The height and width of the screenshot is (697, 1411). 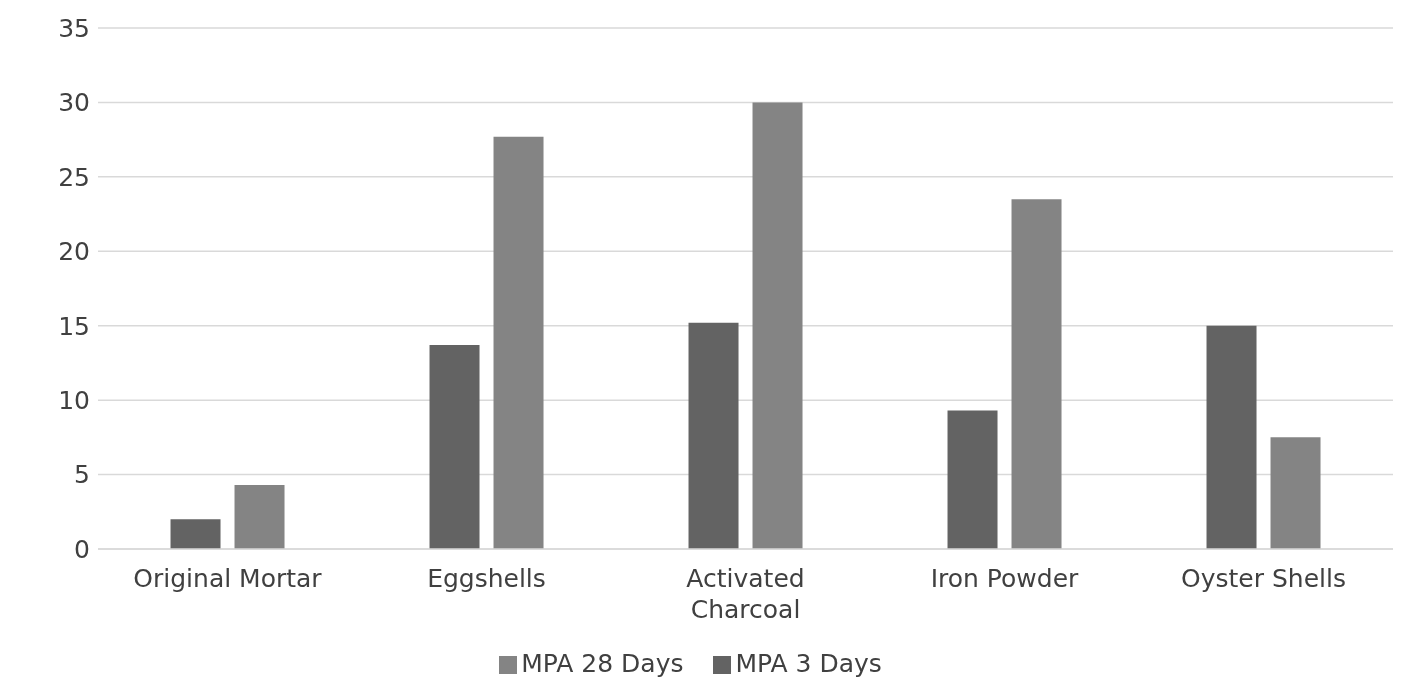 What do you see at coordinates (745, 594) in the screenshot?
I see `x-tick-label: Activated Charcoal` at bounding box center [745, 594].